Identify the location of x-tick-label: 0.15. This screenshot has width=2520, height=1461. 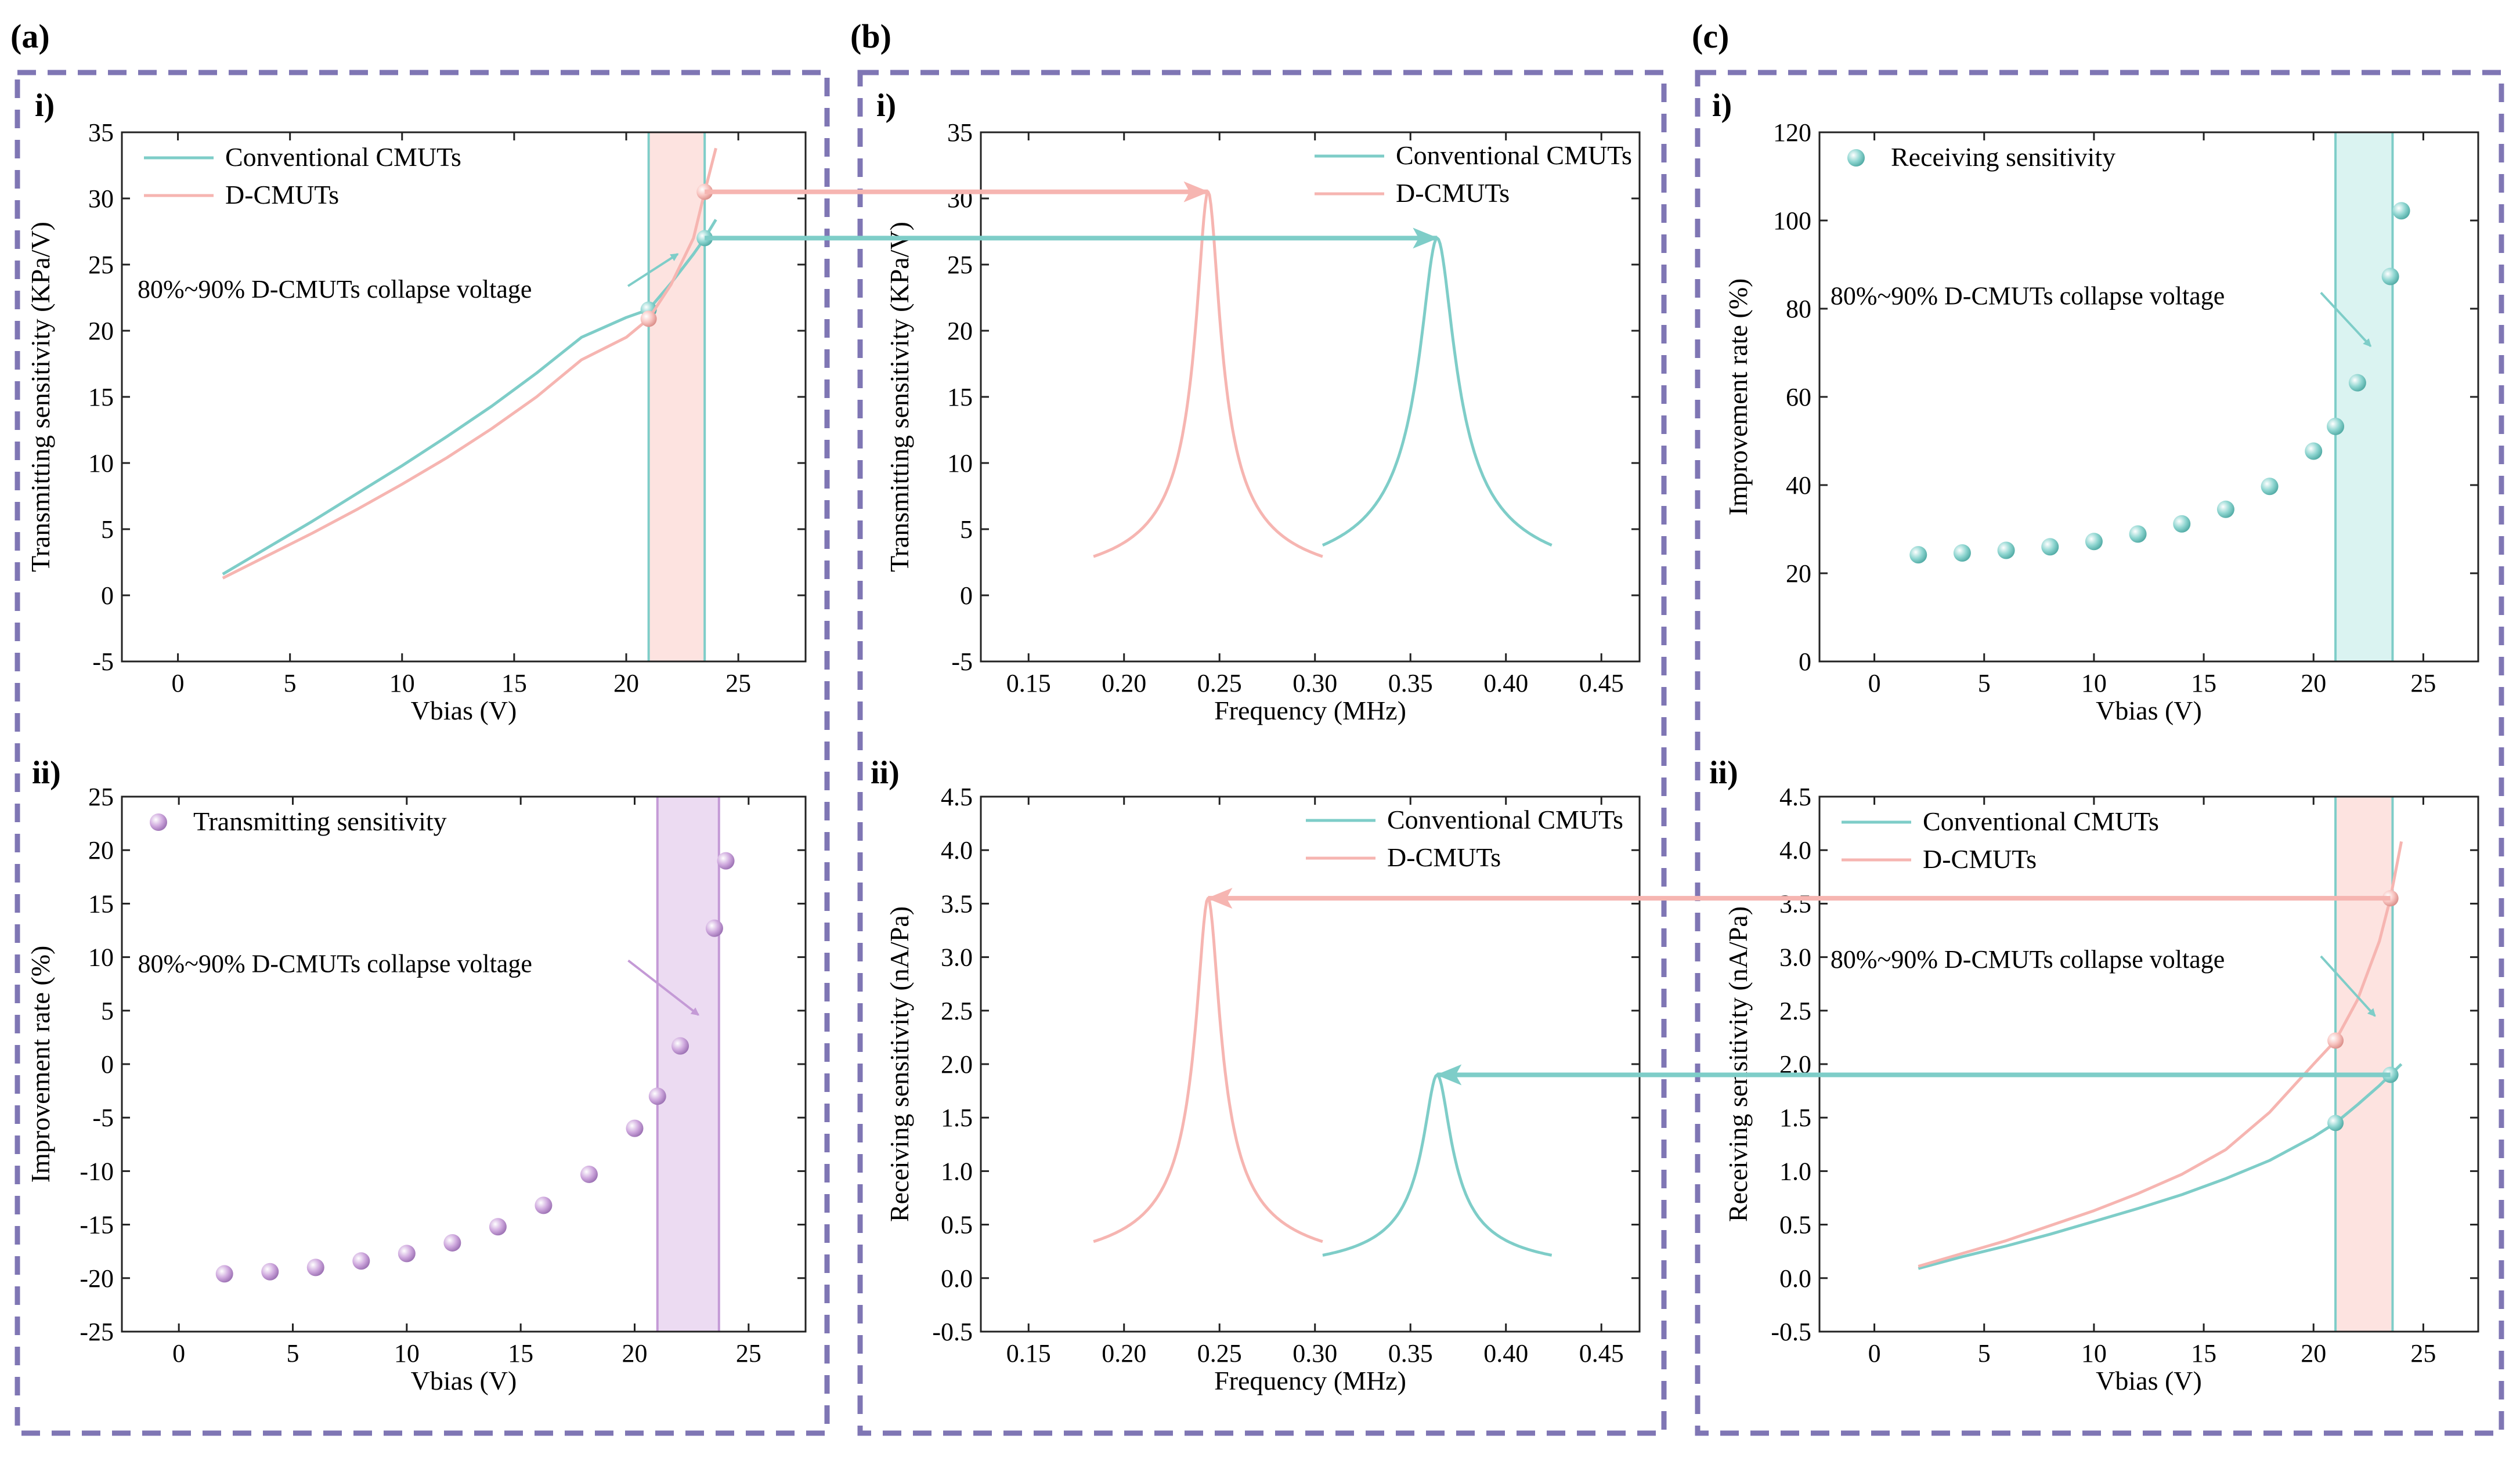
(1028, 683).